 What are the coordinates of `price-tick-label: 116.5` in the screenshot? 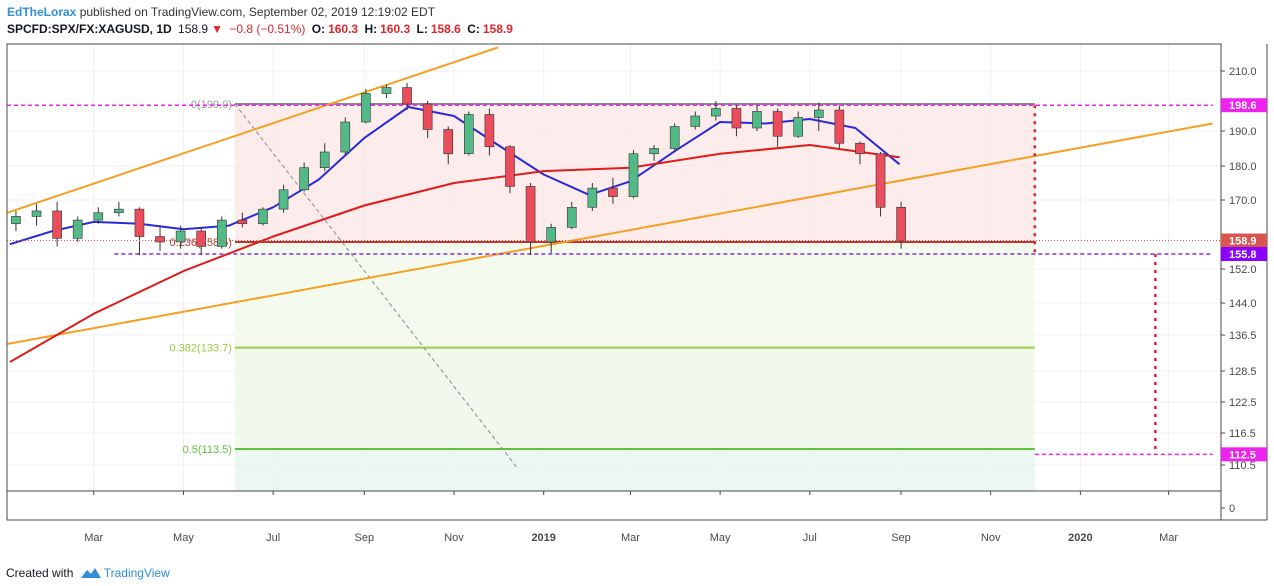 It's located at (1242, 434).